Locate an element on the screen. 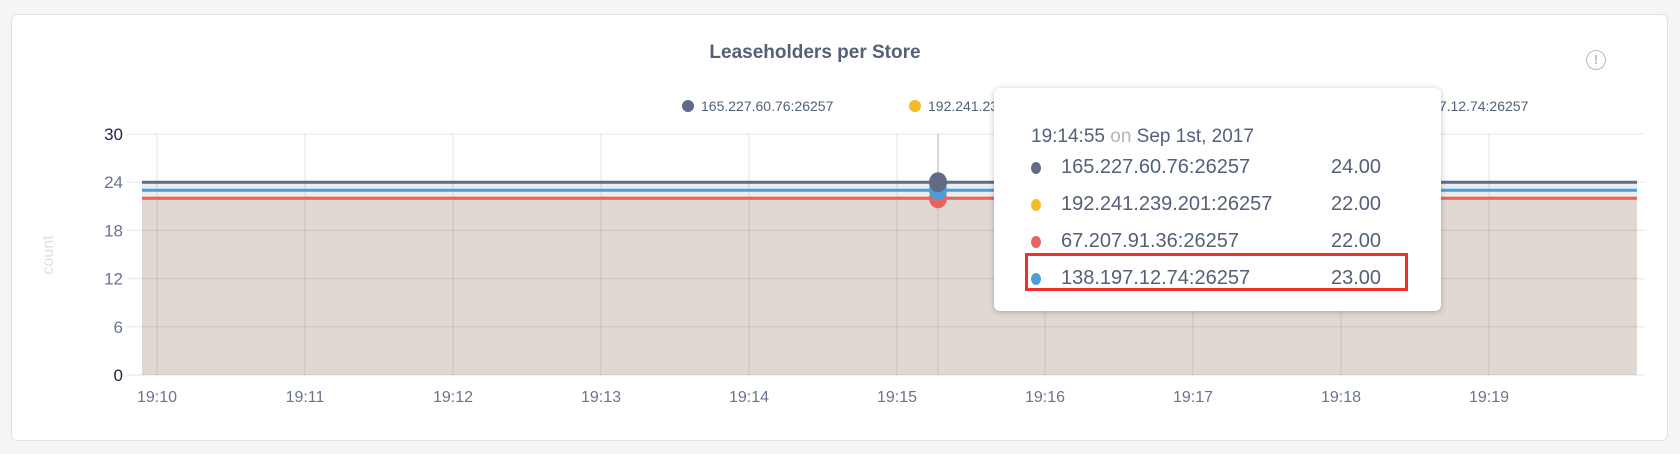 This screenshot has width=1680, height=454. x-tick-label: 19:14 is located at coordinates (749, 397).